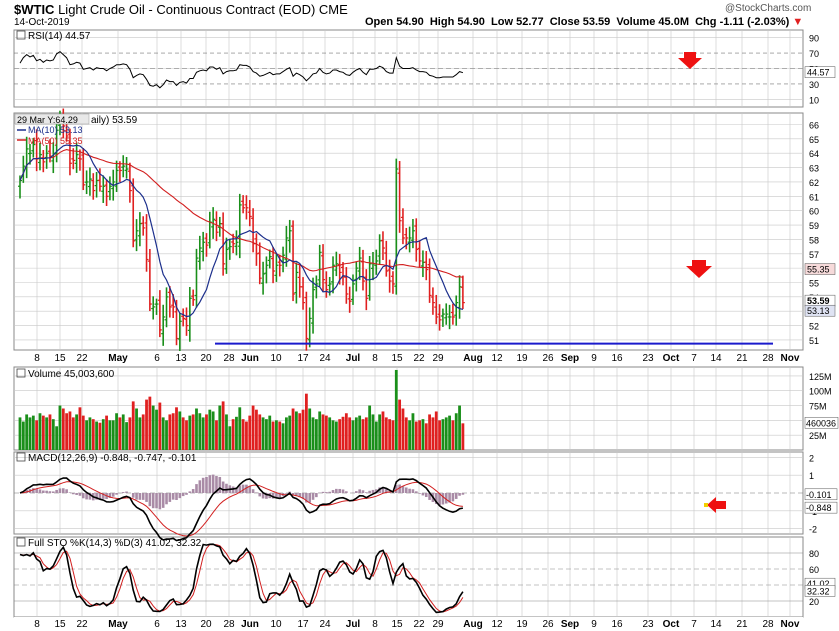 The image size is (839, 631). I want to click on macd-line, so click(241, 509).